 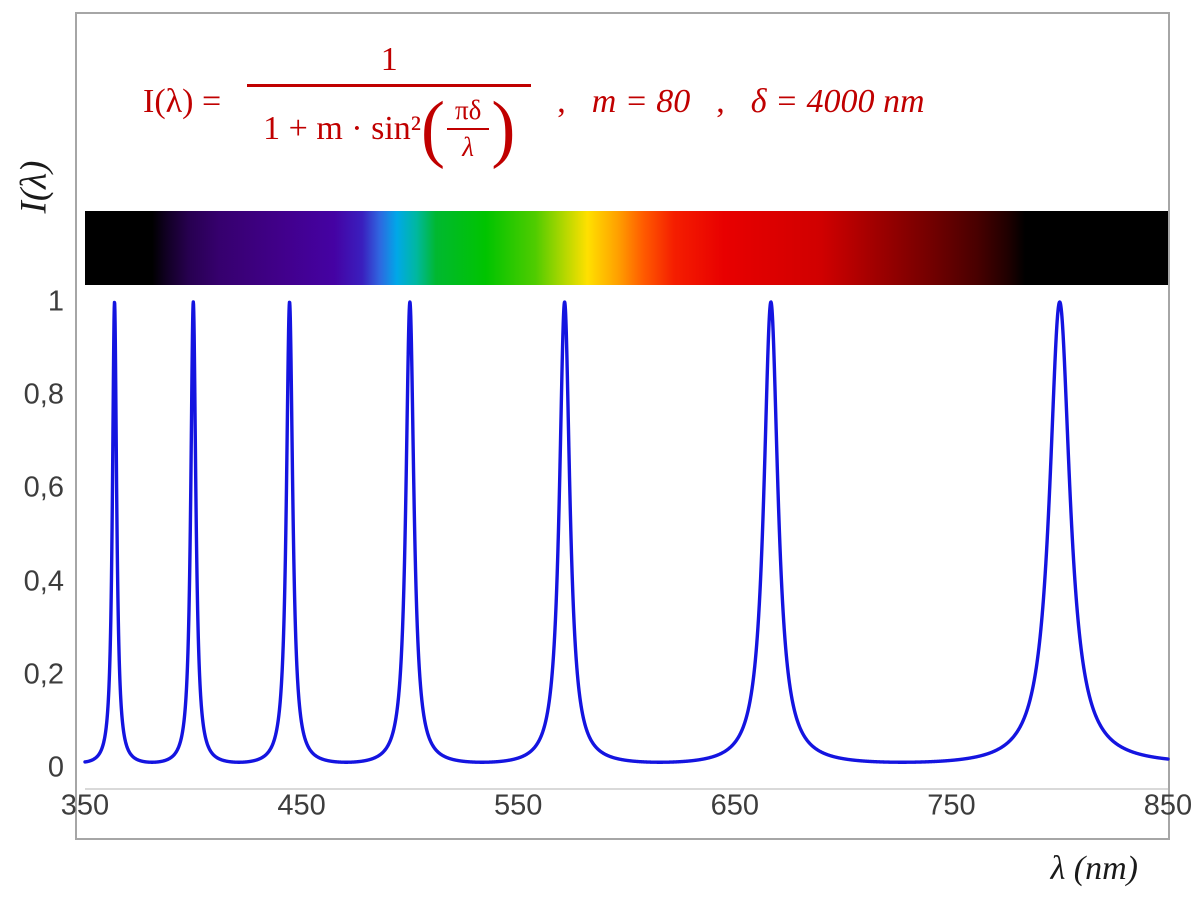 I want to click on x-tick-label: 750, so click(x=951, y=805).